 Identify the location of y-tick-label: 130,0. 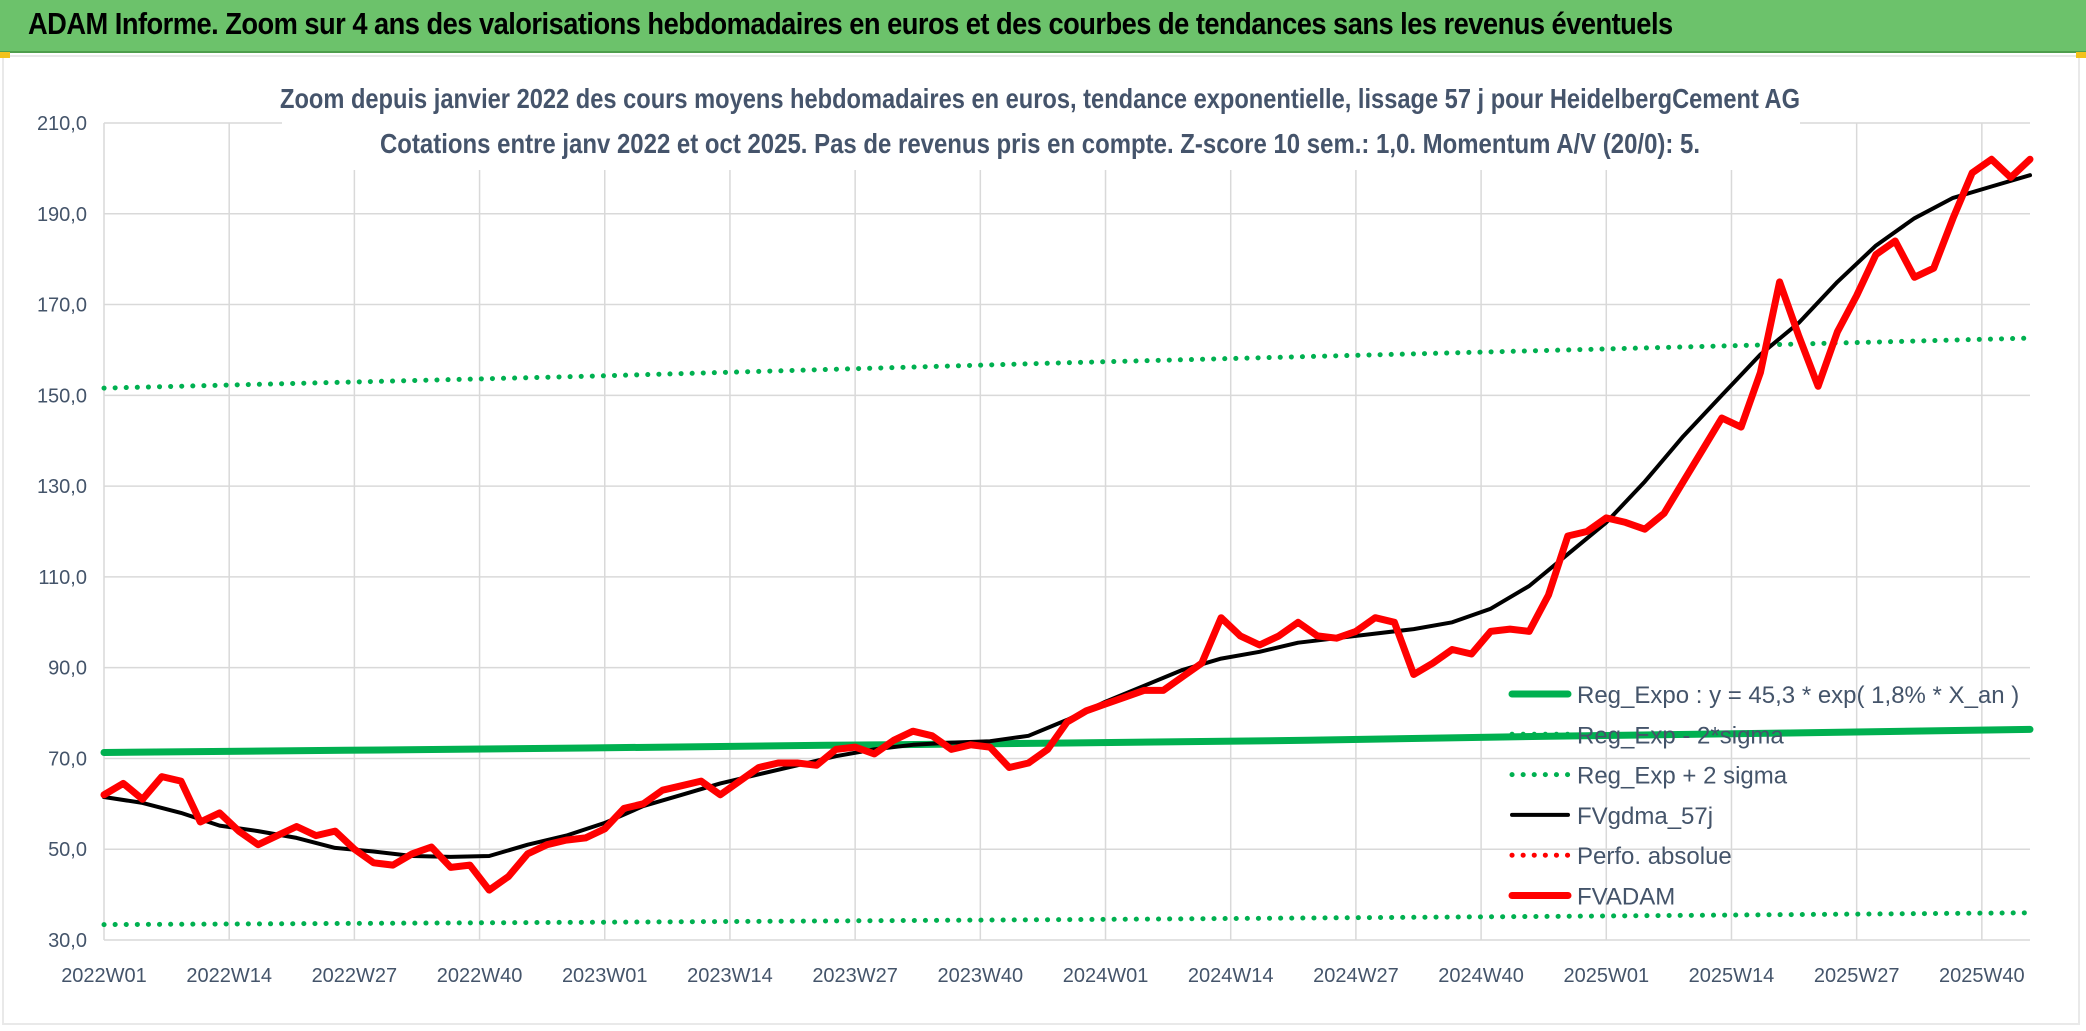
(62, 487).